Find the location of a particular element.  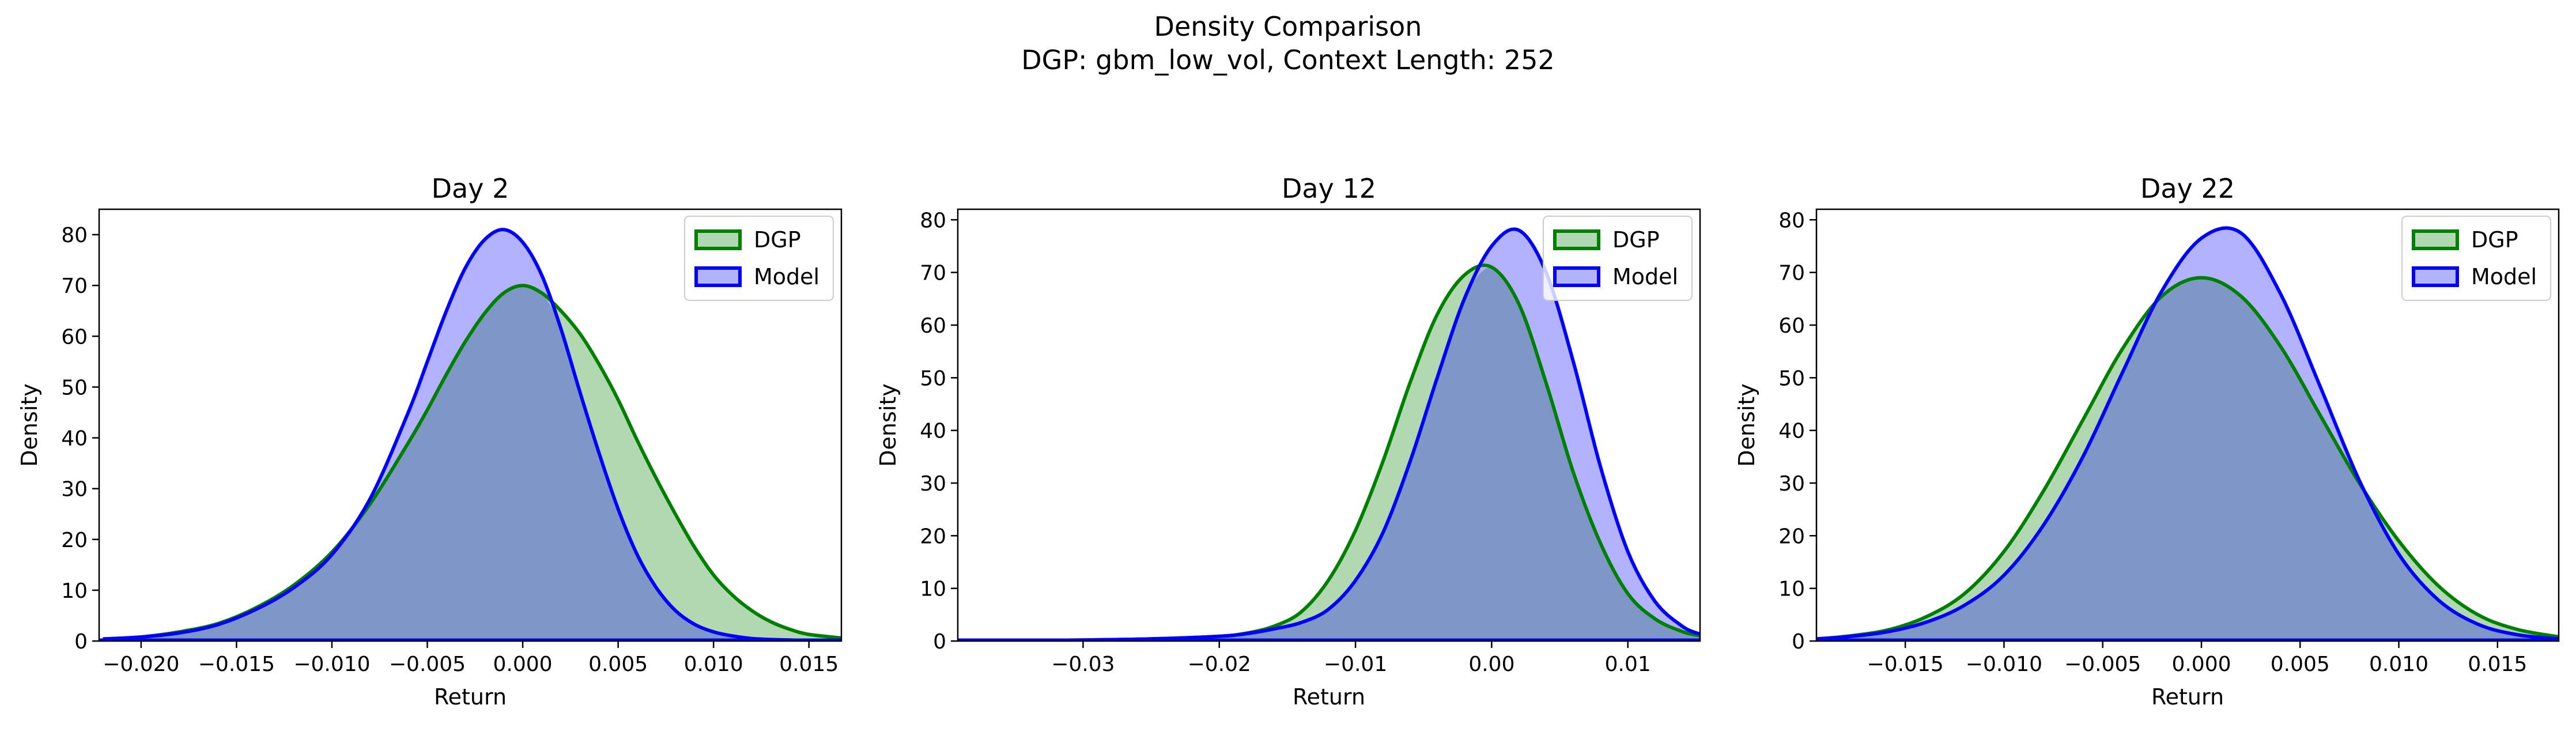

x-tick-label: 0.01 is located at coordinates (1628, 664).